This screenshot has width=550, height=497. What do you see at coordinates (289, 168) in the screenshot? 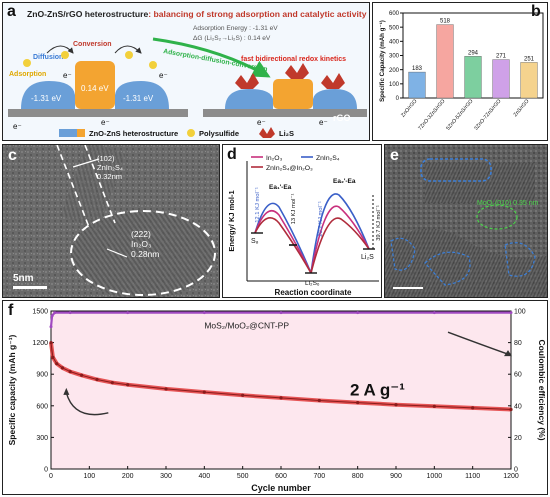
I see `legend-composite: ZnIn₂S₄@In₂O₃` at bounding box center [289, 168].